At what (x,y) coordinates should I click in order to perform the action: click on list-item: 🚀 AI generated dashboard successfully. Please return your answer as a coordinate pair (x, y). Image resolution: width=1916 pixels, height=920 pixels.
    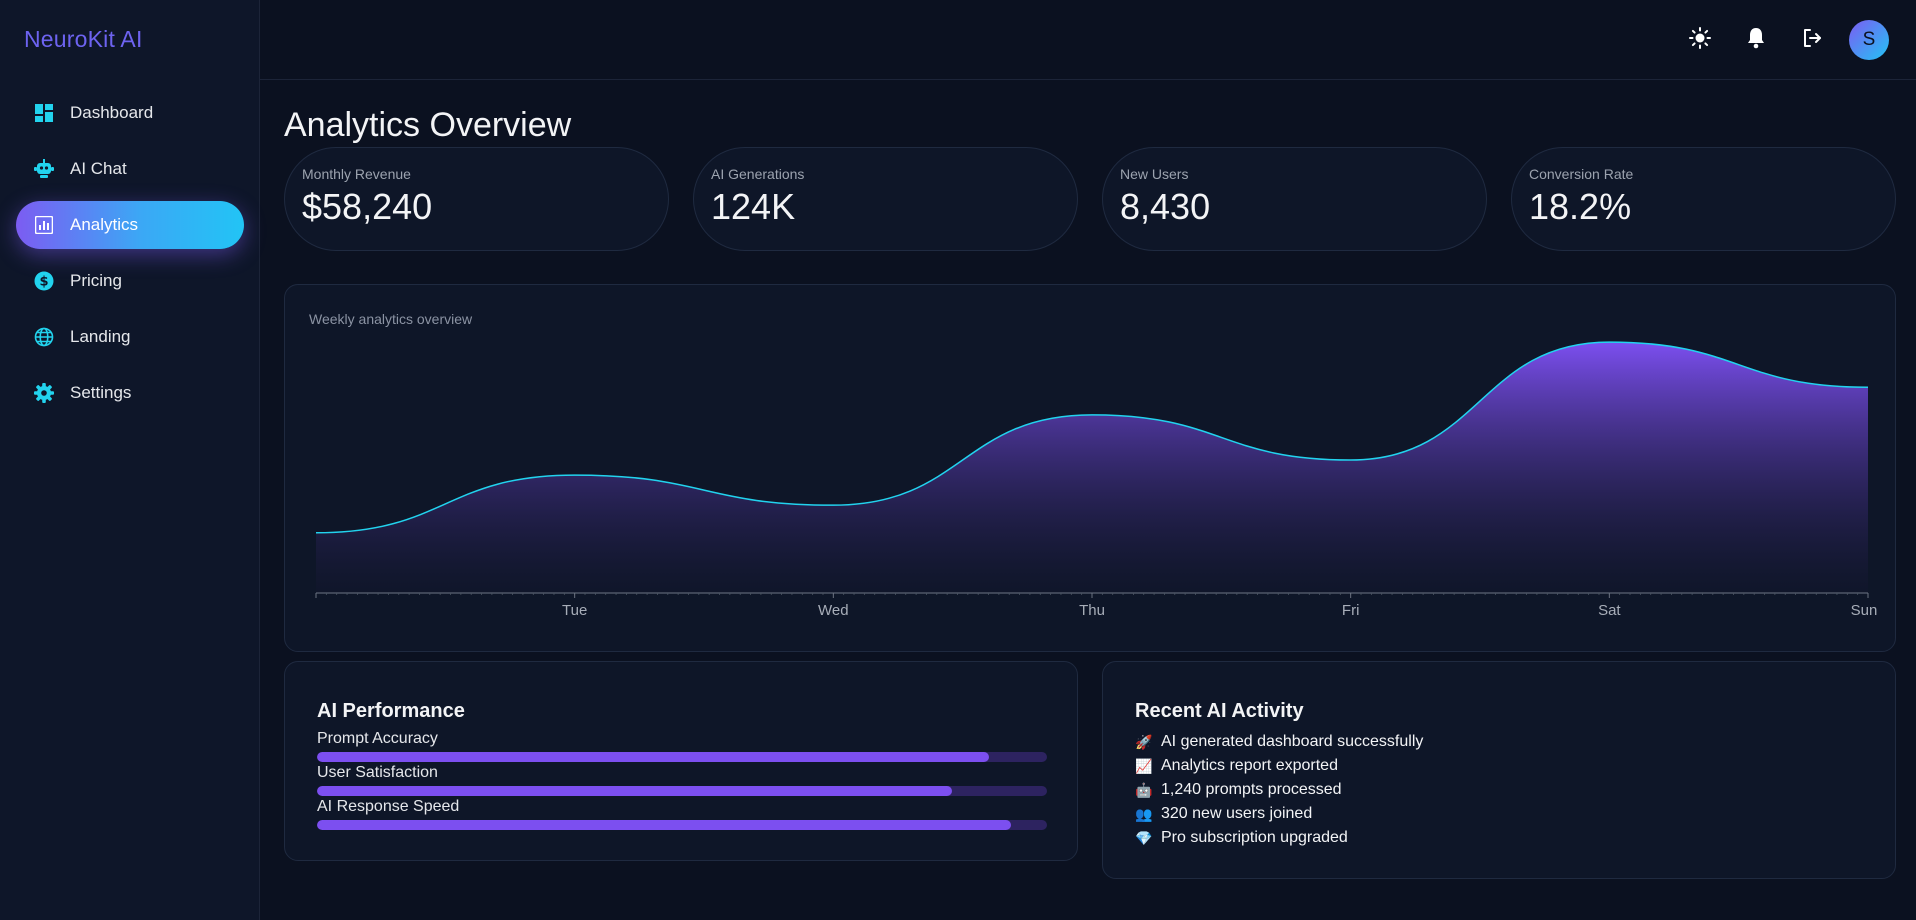
    Looking at the image, I should click on (1279, 742).